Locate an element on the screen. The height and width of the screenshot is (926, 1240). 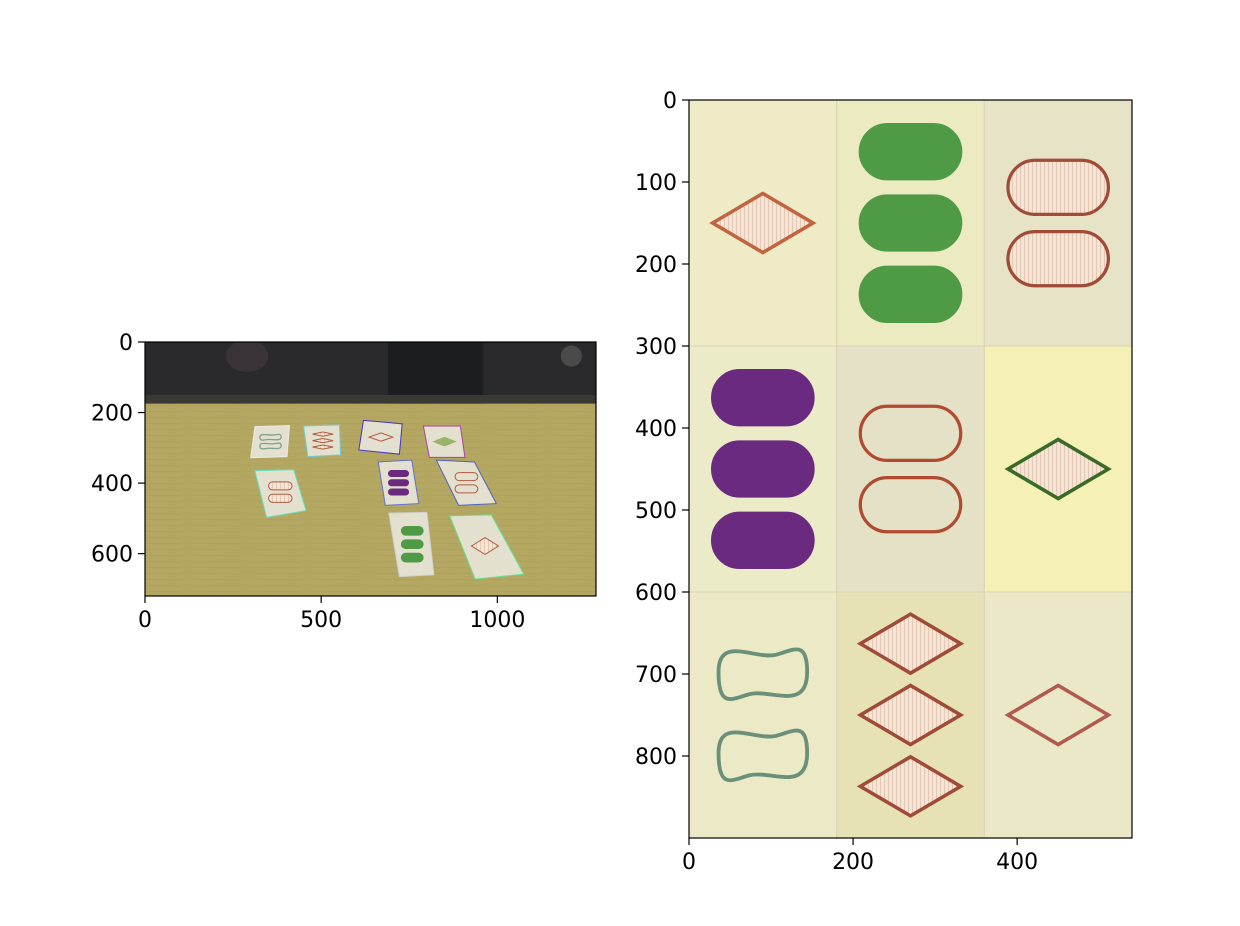
left-axes-frame is located at coordinates (370, 469).